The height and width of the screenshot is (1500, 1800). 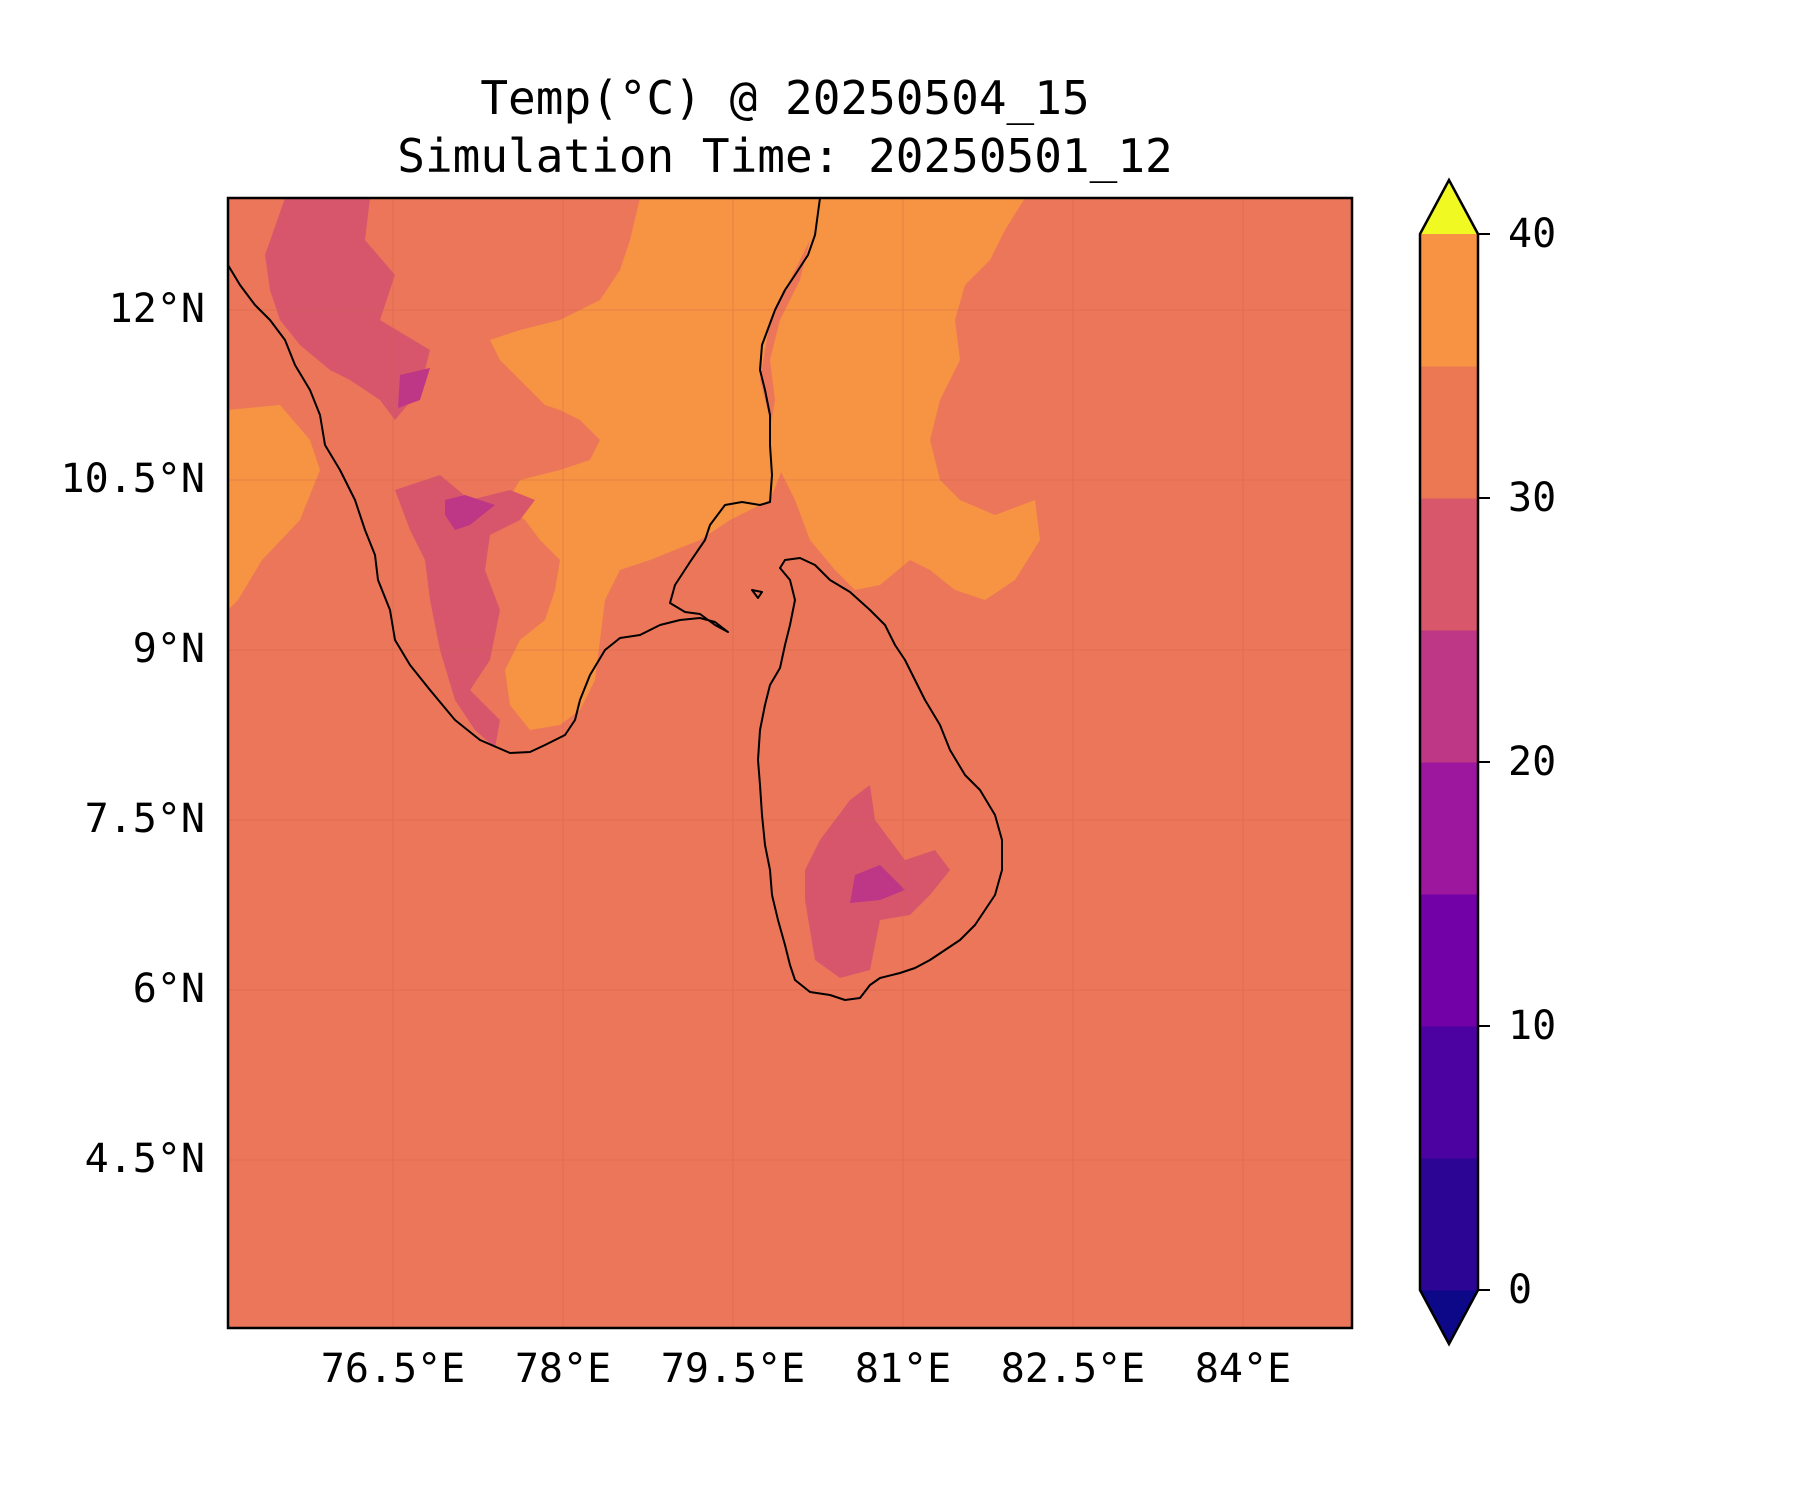 What do you see at coordinates (1532, 1026) in the screenshot?
I see `colorbar-tick-label: 10` at bounding box center [1532, 1026].